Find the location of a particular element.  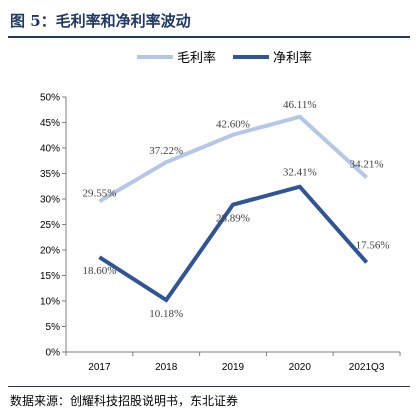

y-tick-label: 15% is located at coordinates (50, 276).